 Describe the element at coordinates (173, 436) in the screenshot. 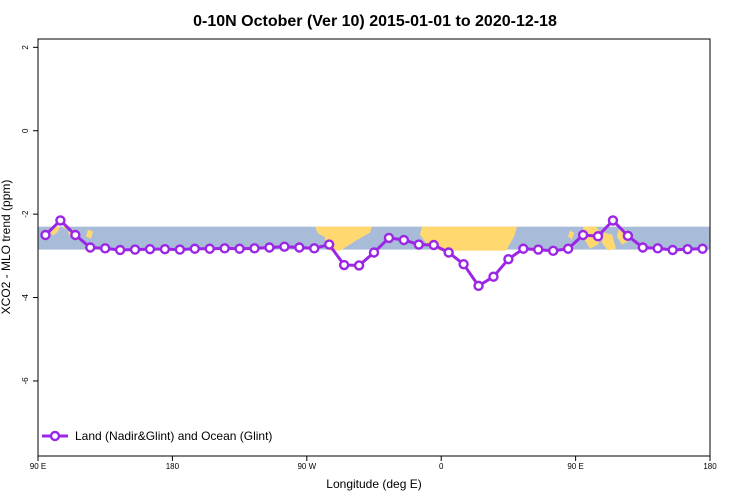

I see `legend-label: Land (Nadir&Glint) and Ocean (Glint)` at that location.